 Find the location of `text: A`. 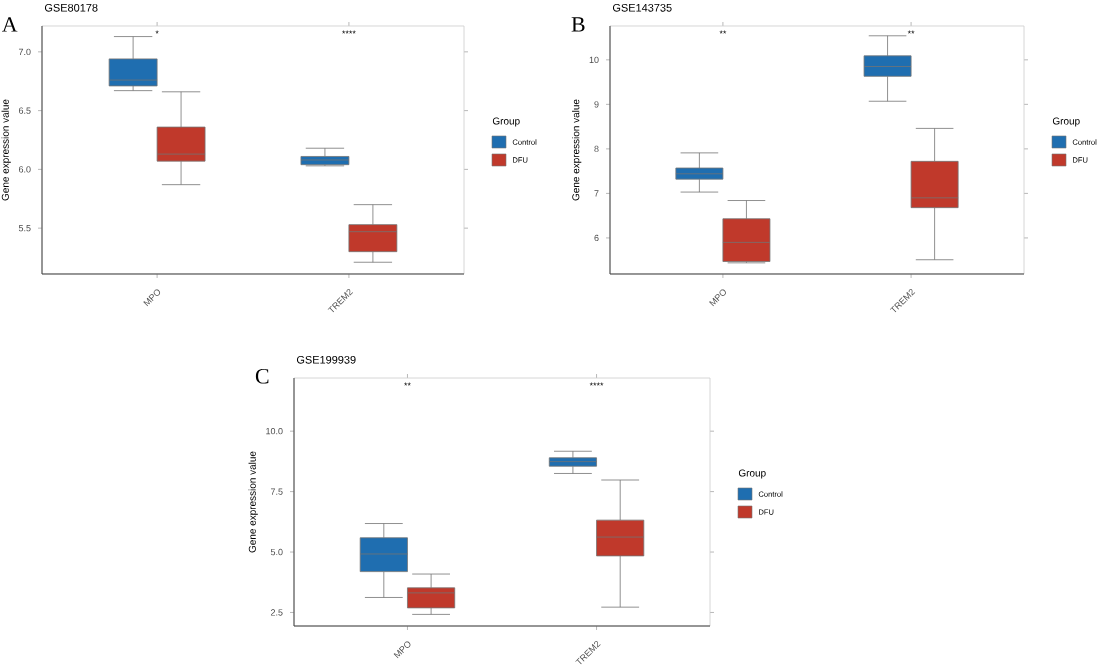

text: A is located at coordinates (9, 24).